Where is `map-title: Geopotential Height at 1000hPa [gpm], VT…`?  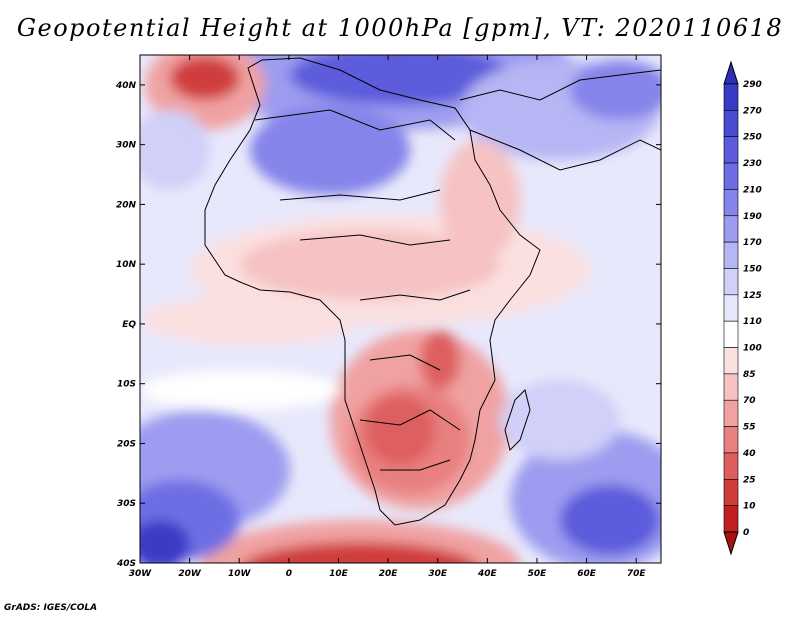 map-title: Geopotential Height at 1000hPa [gpm], VT… is located at coordinates (400, 28).